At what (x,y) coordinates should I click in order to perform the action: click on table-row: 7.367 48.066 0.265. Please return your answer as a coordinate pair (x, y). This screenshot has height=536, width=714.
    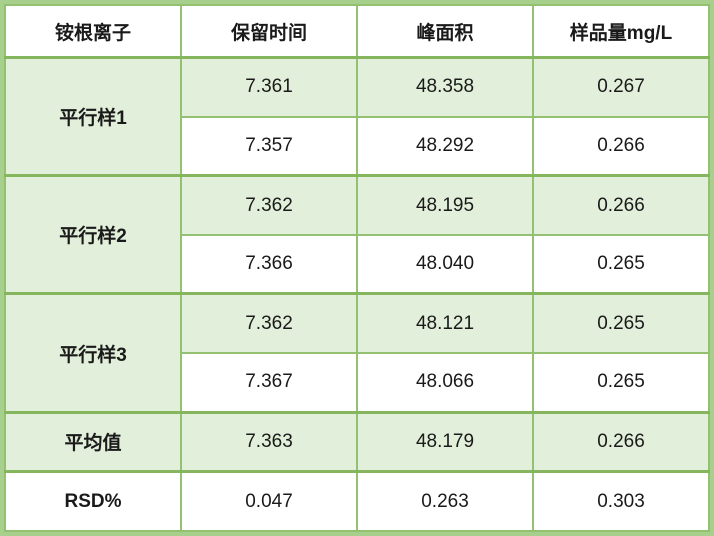
    Looking at the image, I should click on (357, 383).